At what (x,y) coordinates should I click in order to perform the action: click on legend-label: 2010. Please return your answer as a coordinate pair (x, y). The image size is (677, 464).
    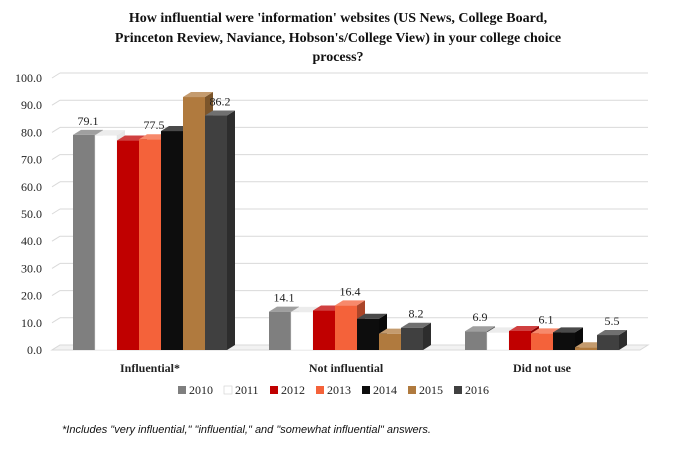
    Looking at the image, I should click on (201, 390).